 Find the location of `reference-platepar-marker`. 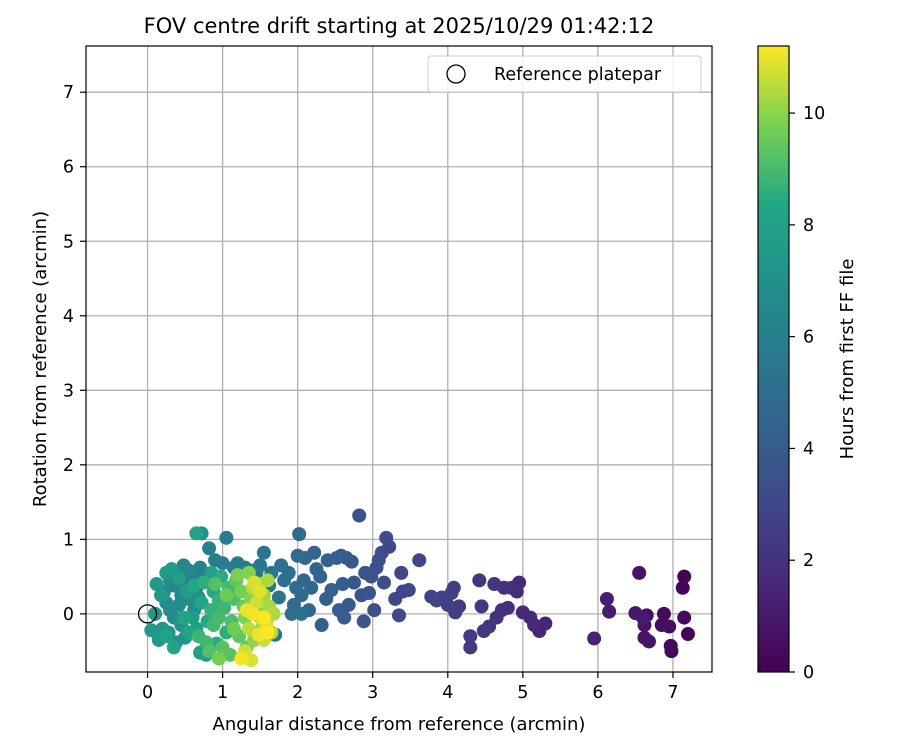

reference-platepar-marker is located at coordinates (147, 614).